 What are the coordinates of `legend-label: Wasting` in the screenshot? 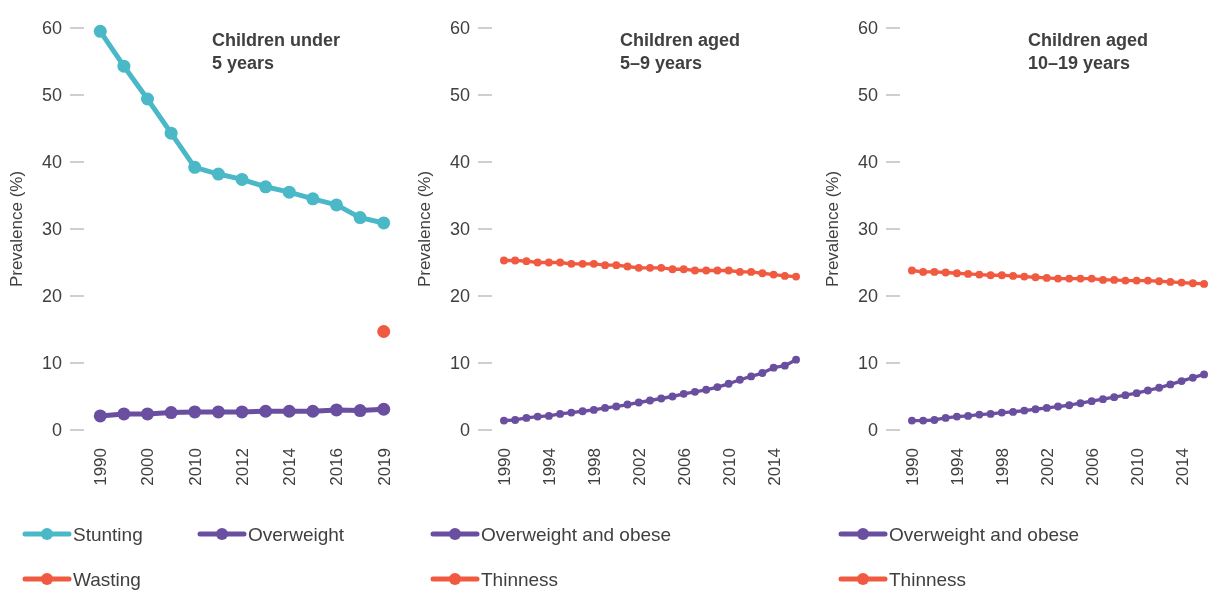 It's located at (107, 579).